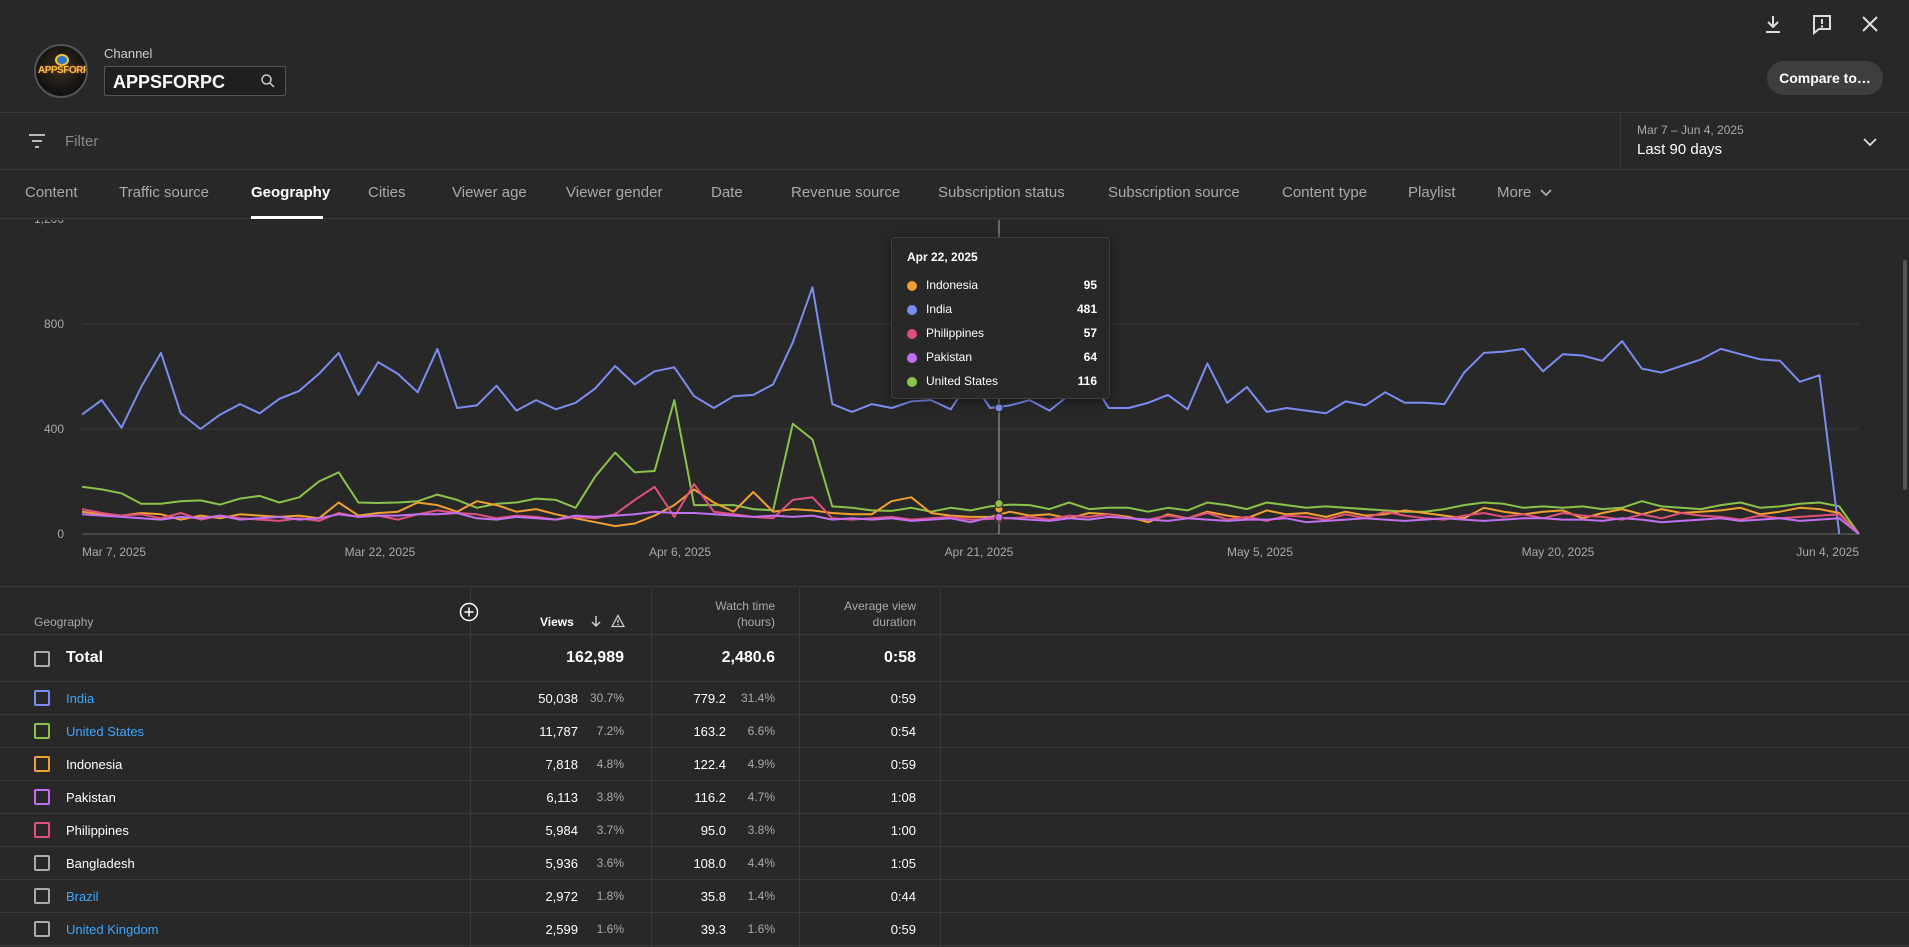  I want to click on header-average-view-duration: Average view duration, so click(880, 614).